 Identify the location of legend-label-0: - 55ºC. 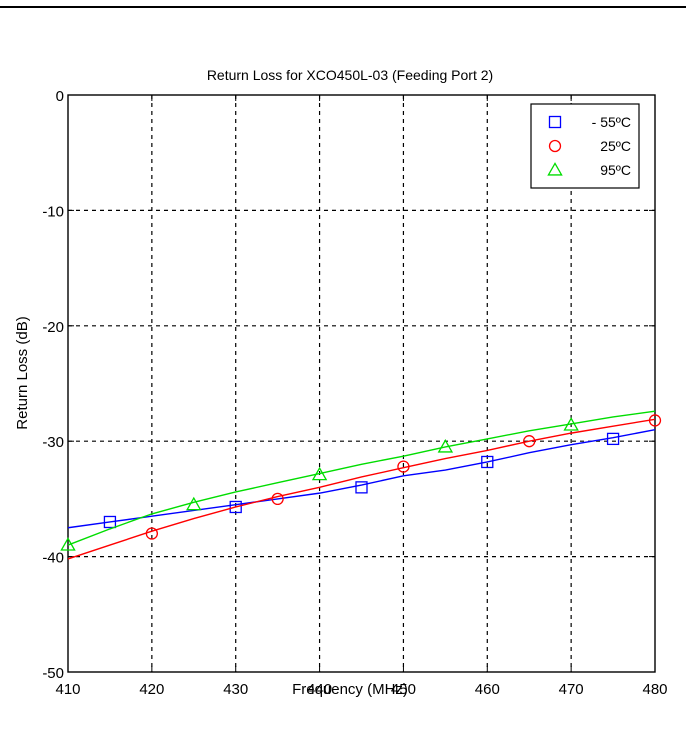
(611, 122).